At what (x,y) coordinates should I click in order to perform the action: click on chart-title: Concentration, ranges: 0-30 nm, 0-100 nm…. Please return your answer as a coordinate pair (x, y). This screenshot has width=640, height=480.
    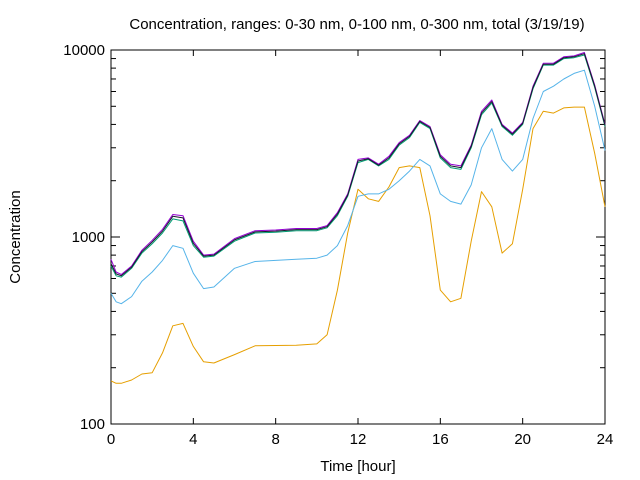
    Looking at the image, I should click on (356, 24).